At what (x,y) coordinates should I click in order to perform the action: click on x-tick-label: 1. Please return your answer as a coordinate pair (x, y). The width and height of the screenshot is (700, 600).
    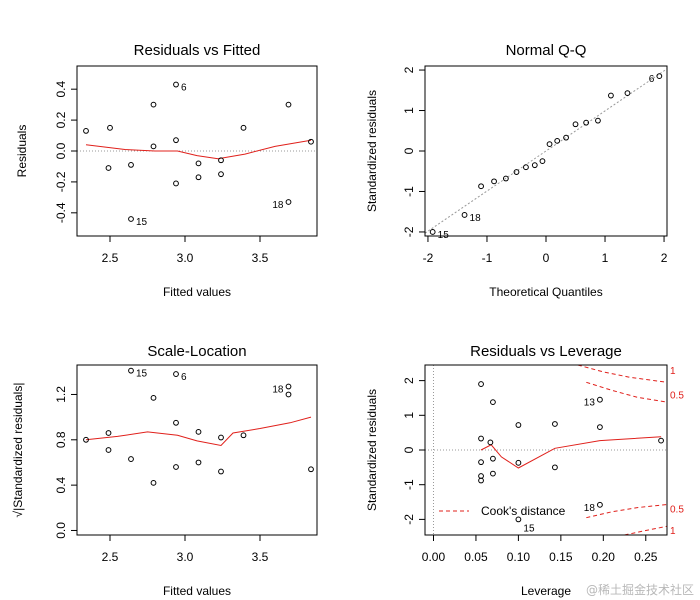
    Looking at the image, I should click on (605, 258).